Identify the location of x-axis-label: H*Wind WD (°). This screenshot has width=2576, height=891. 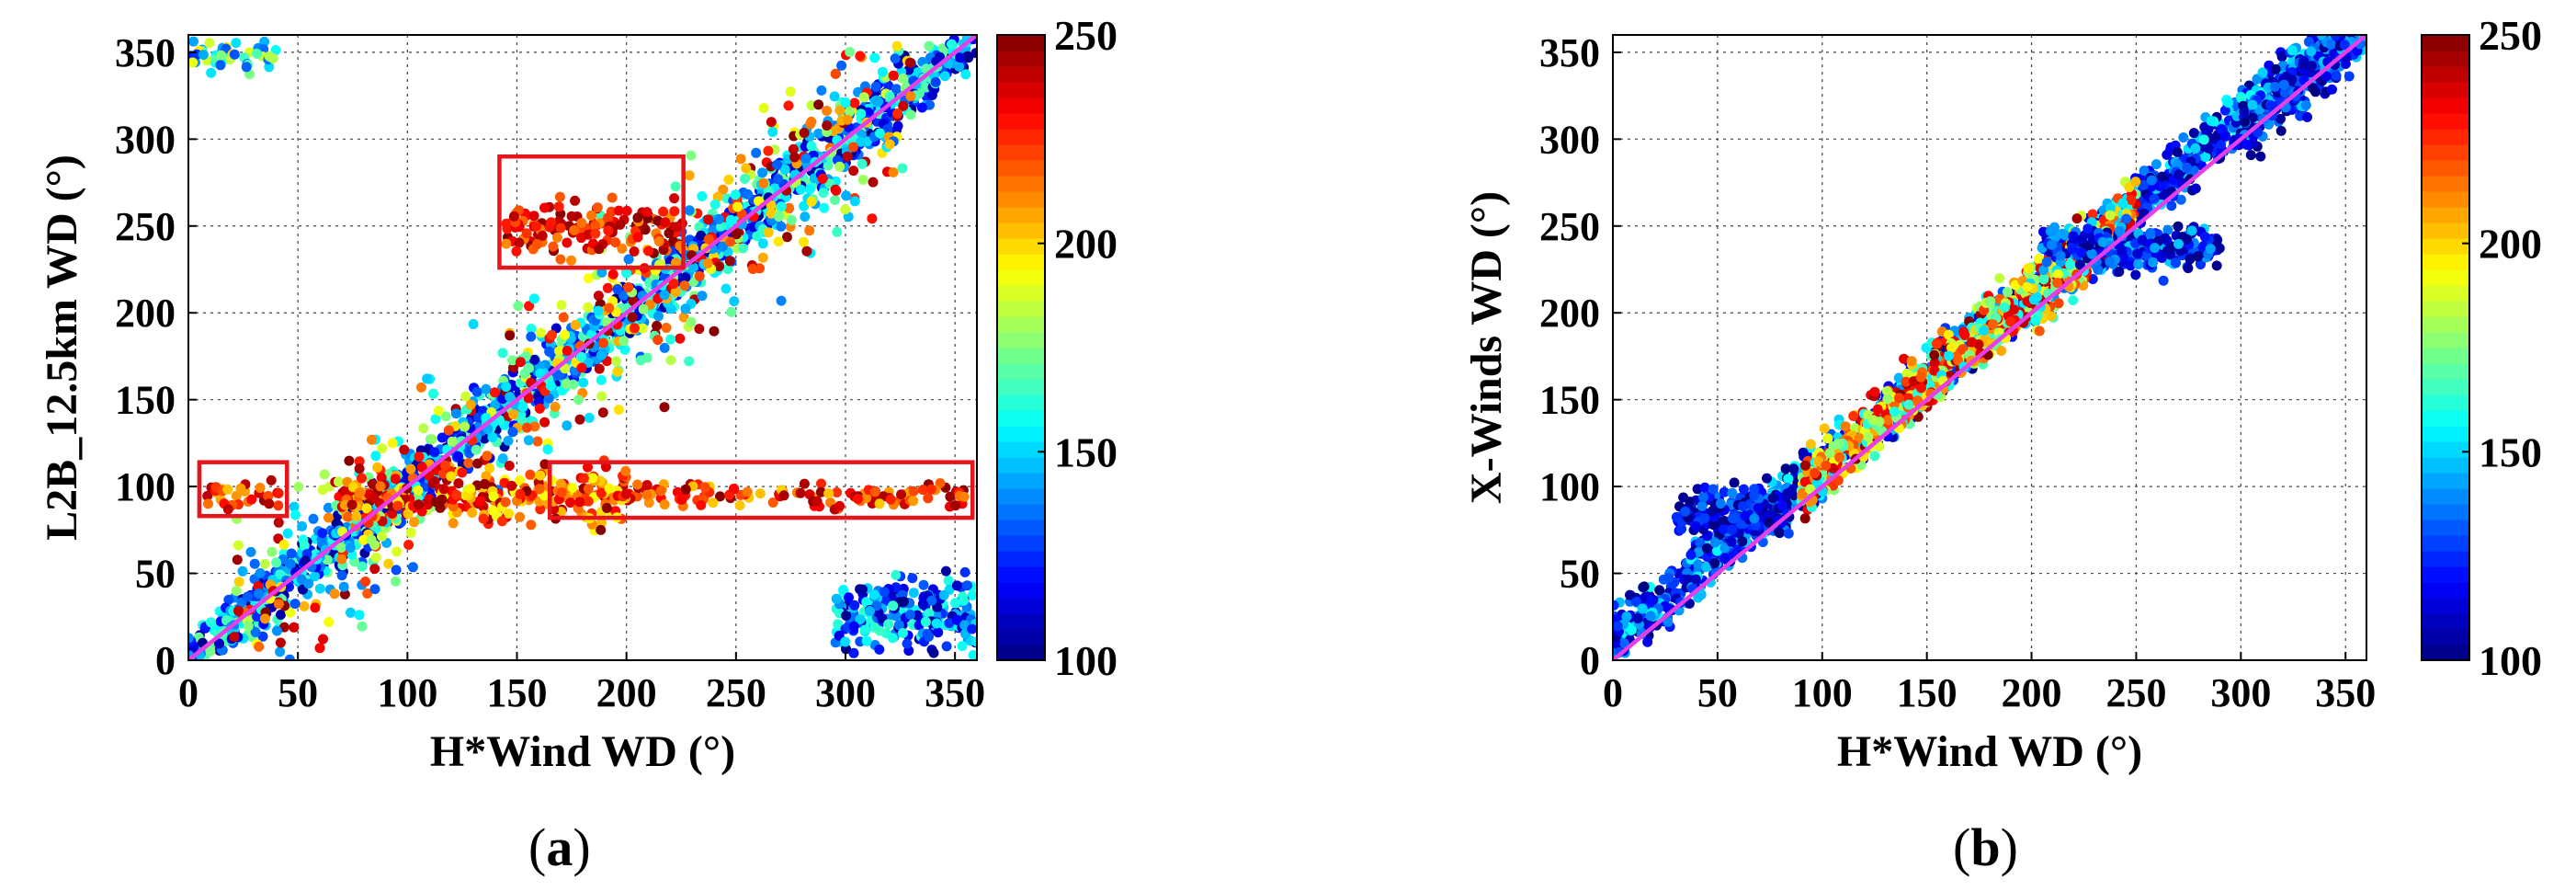
(582, 751).